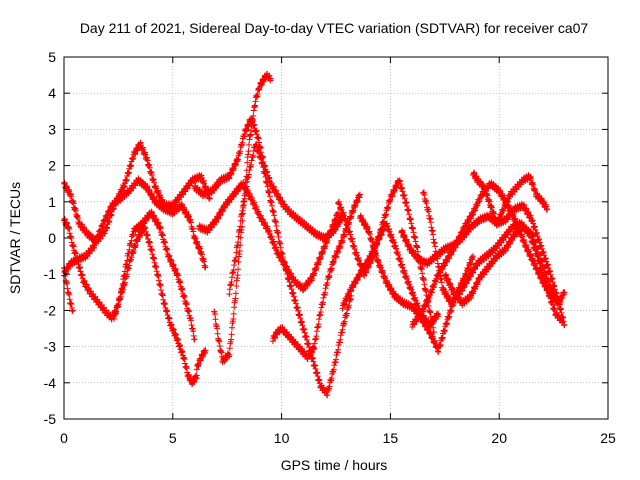  Describe the element at coordinates (50, 383) in the screenshot. I see `y-tick-label: -4` at that location.